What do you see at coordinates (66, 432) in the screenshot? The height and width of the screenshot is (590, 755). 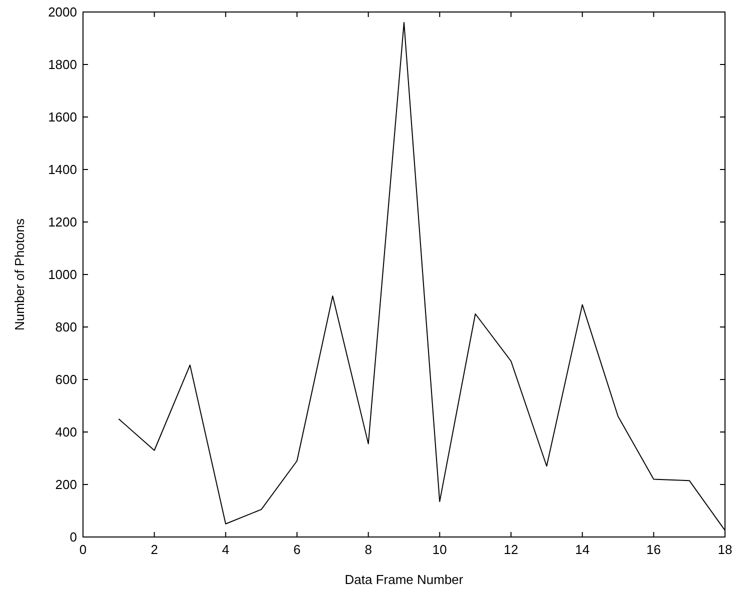 I see `y-tick-label: 400` at bounding box center [66, 432].